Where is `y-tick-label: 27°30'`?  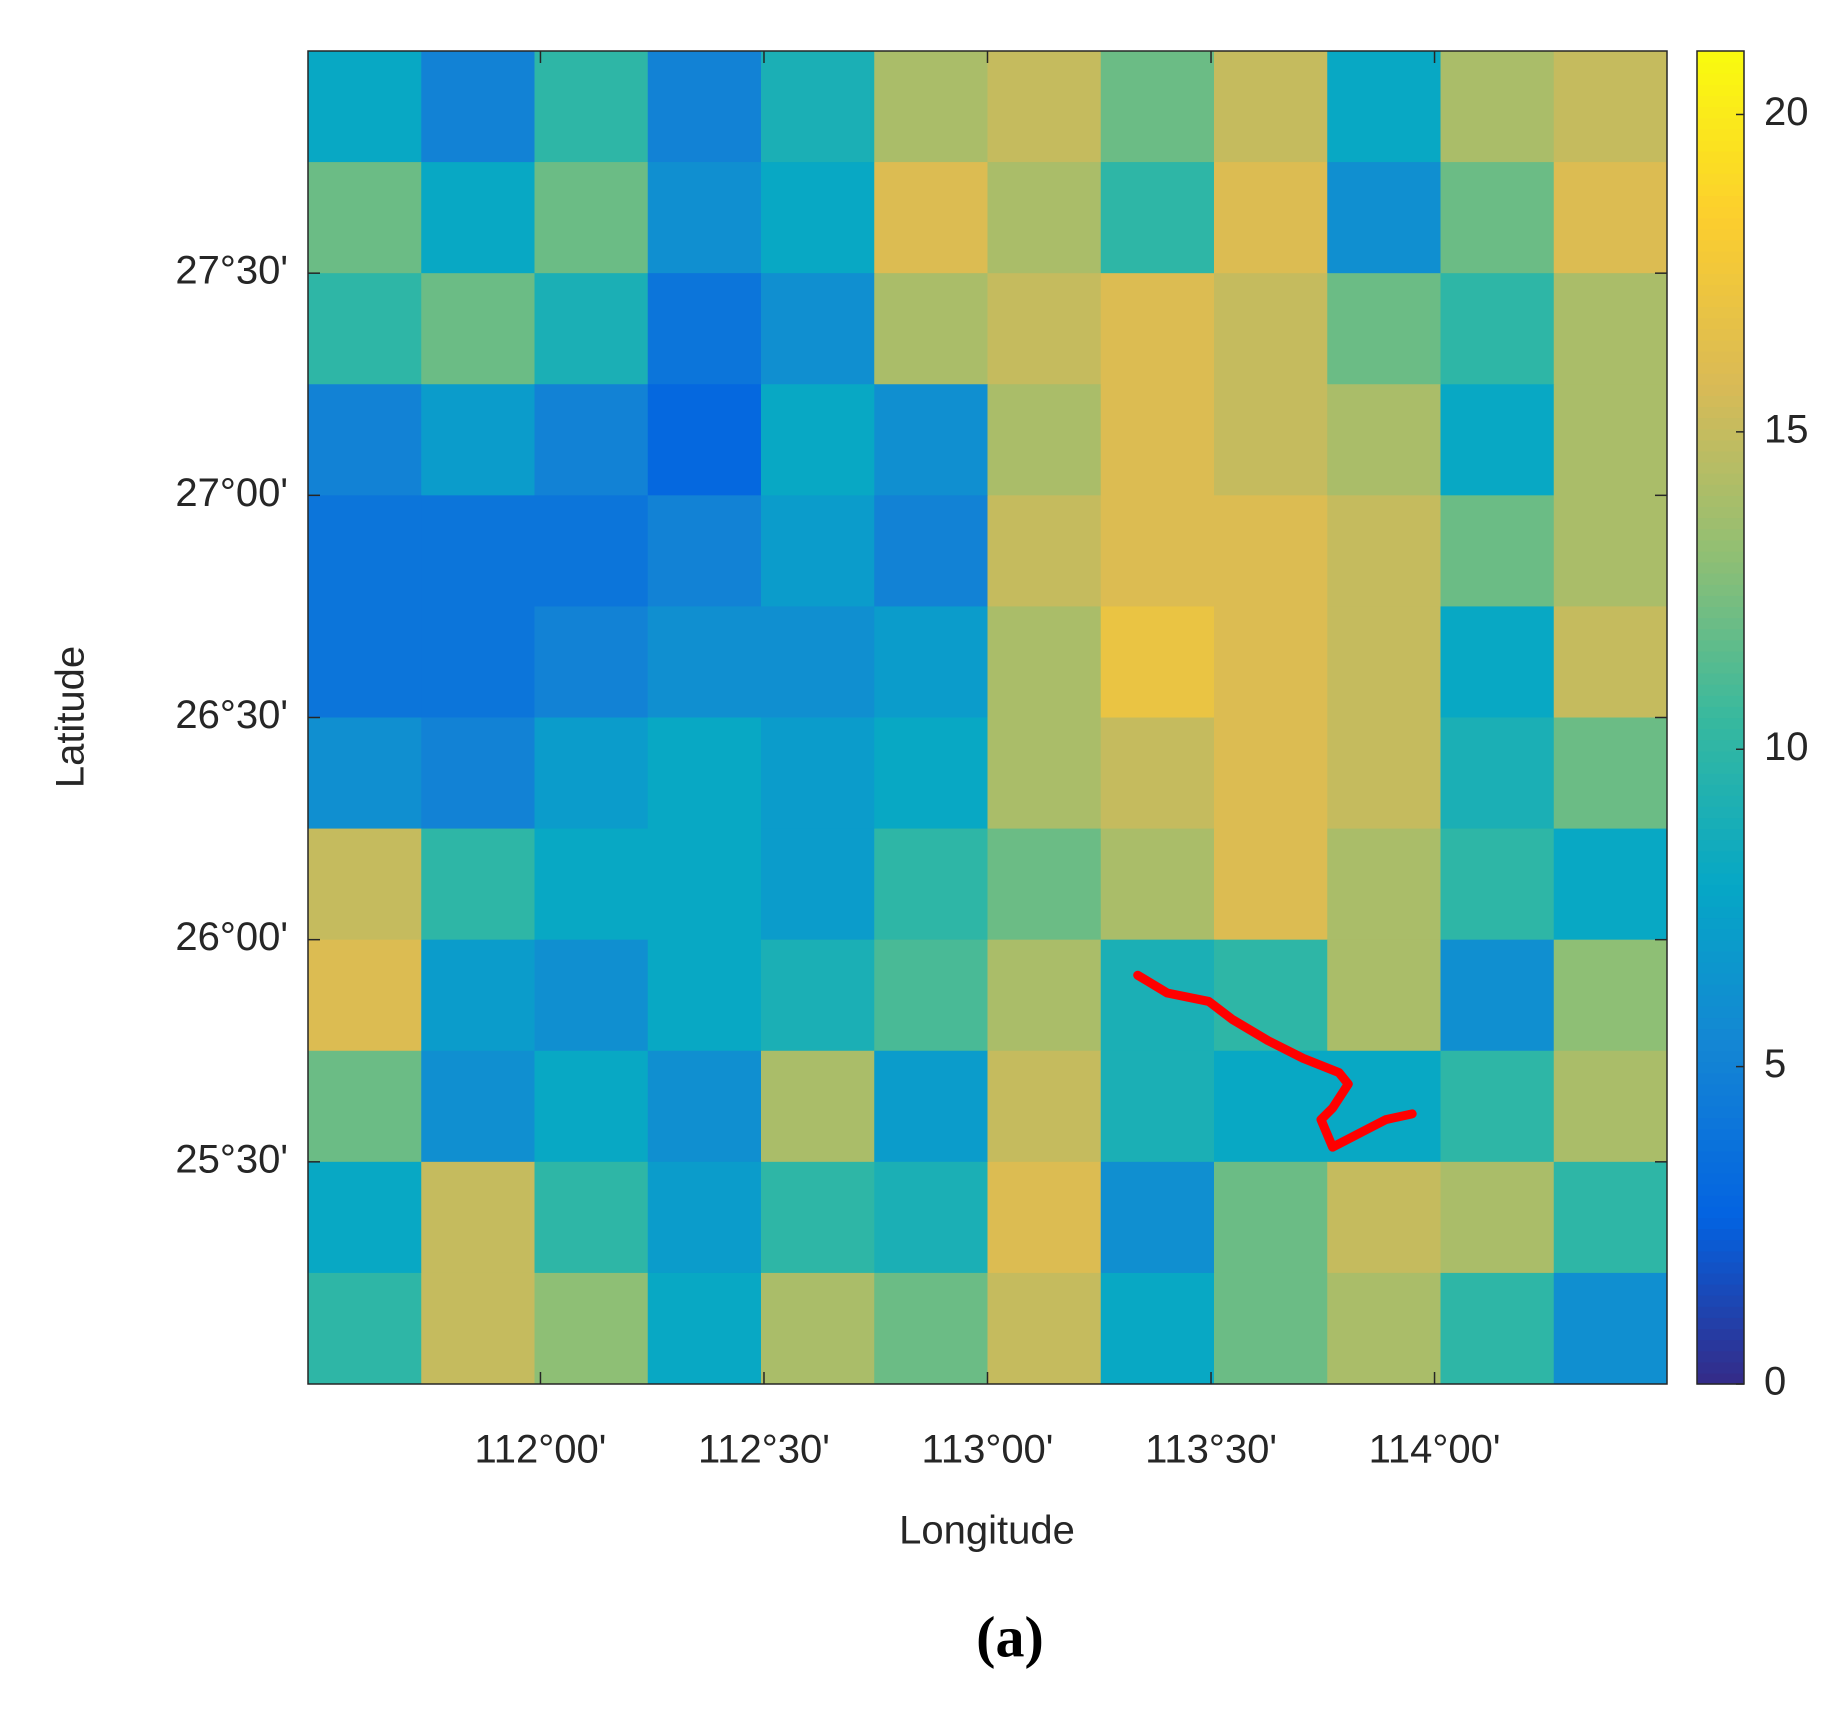 y-tick-label: 27°30' is located at coordinates (231, 271).